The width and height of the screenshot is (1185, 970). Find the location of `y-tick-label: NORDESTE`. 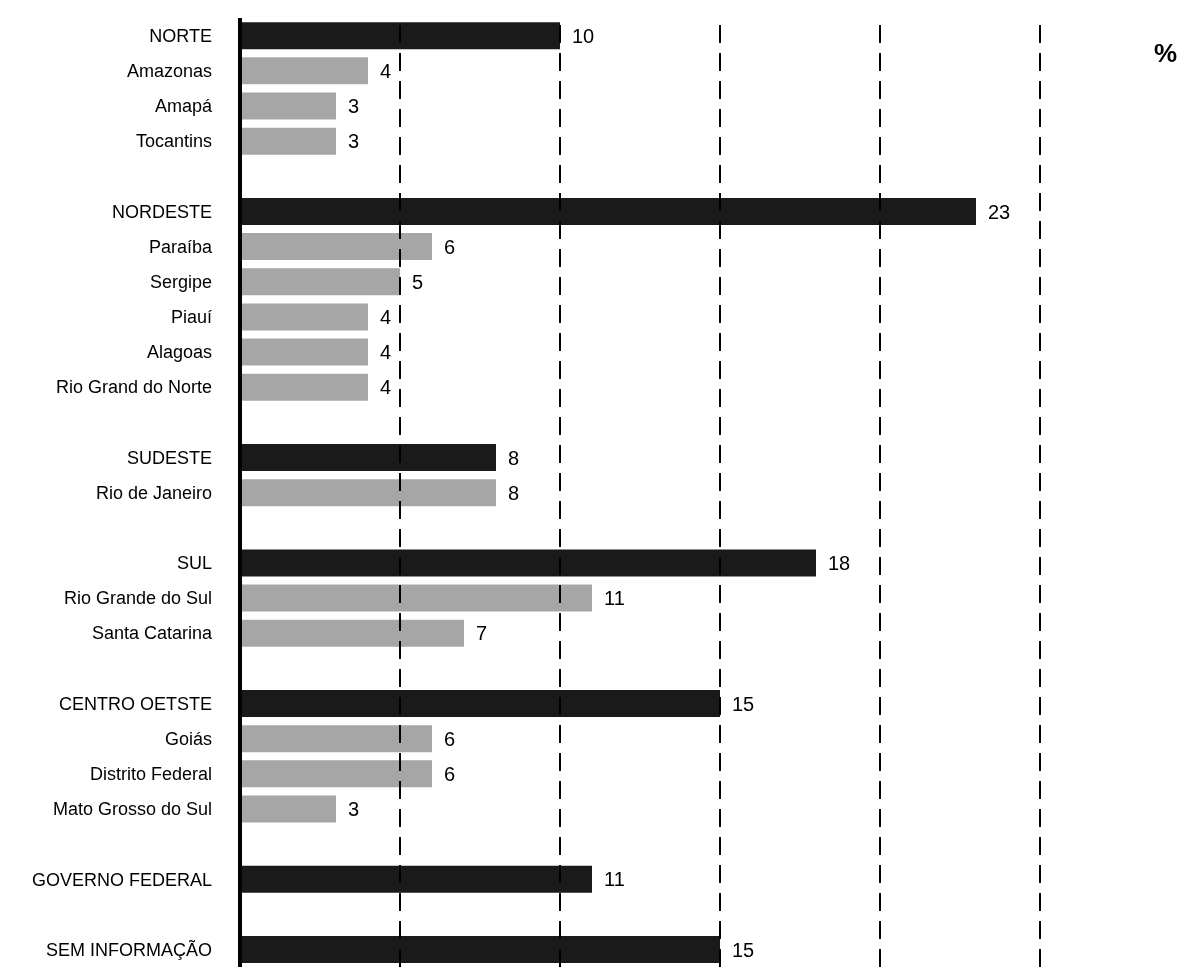

y-tick-label: NORDESTE is located at coordinates (161, 211).